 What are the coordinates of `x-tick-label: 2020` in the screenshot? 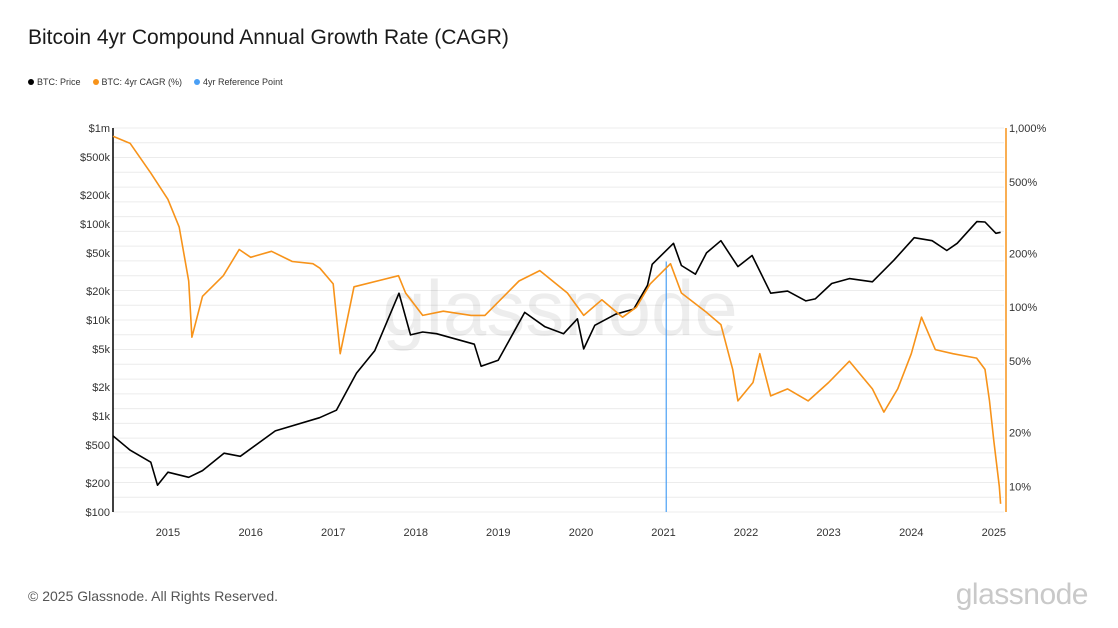 It's located at (581, 533).